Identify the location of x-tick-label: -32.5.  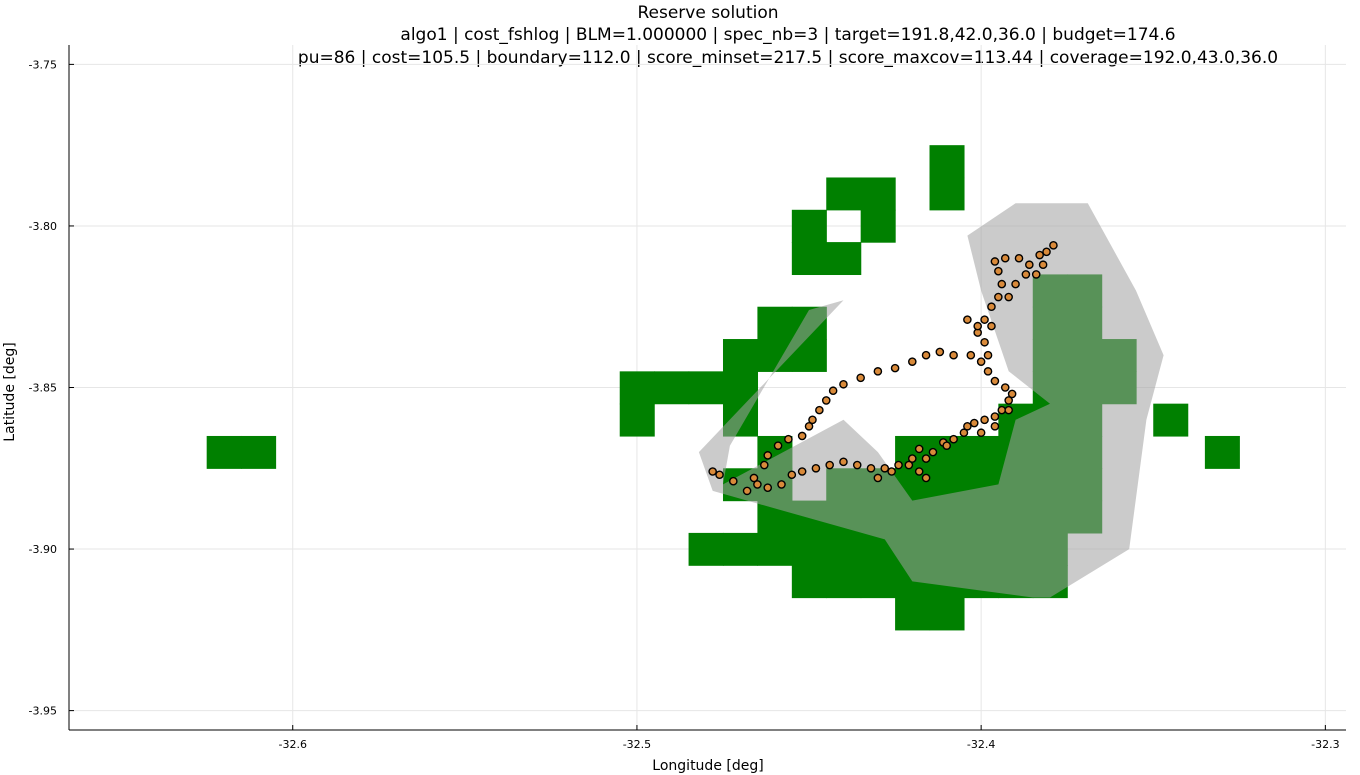
(637, 744).